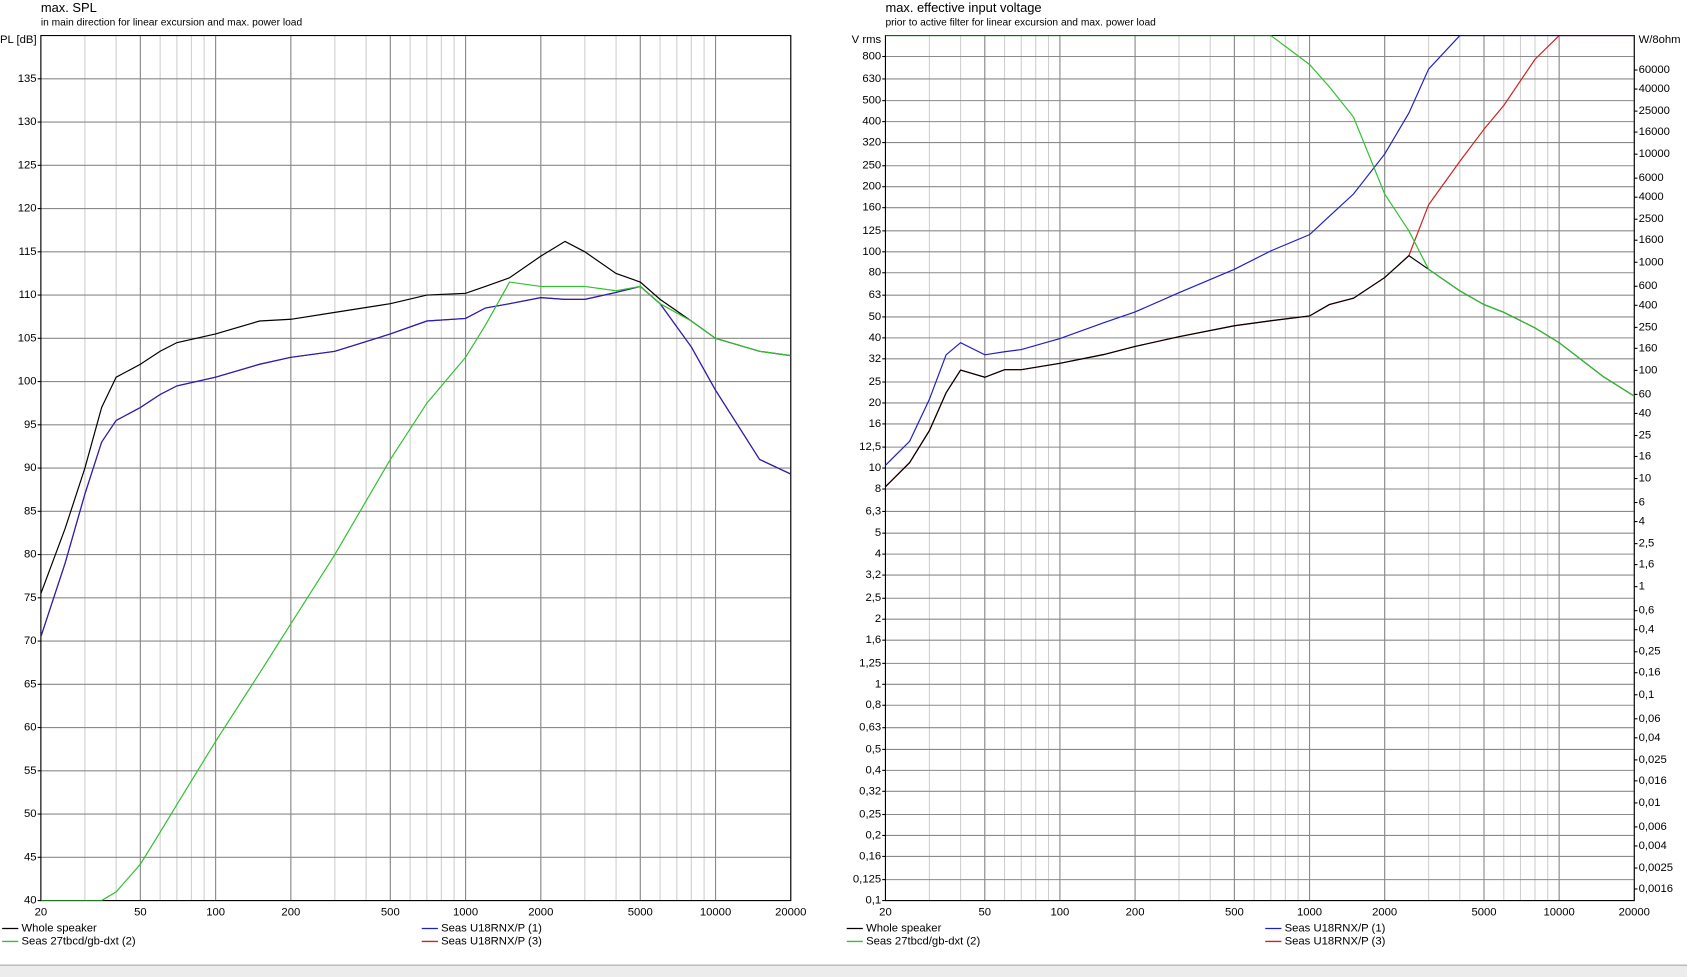 Image resolution: width=1687 pixels, height=977 pixels. Describe the element at coordinates (1660, 40) in the screenshot. I see `y2-axis-label: W/8ohm` at that location.